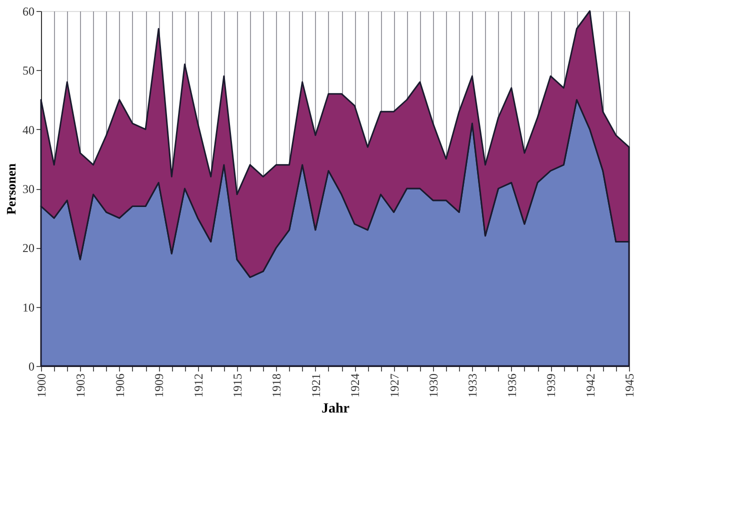 The image size is (734, 520). What do you see at coordinates (41, 386) in the screenshot?
I see `x-tick-label: 1900` at bounding box center [41, 386].